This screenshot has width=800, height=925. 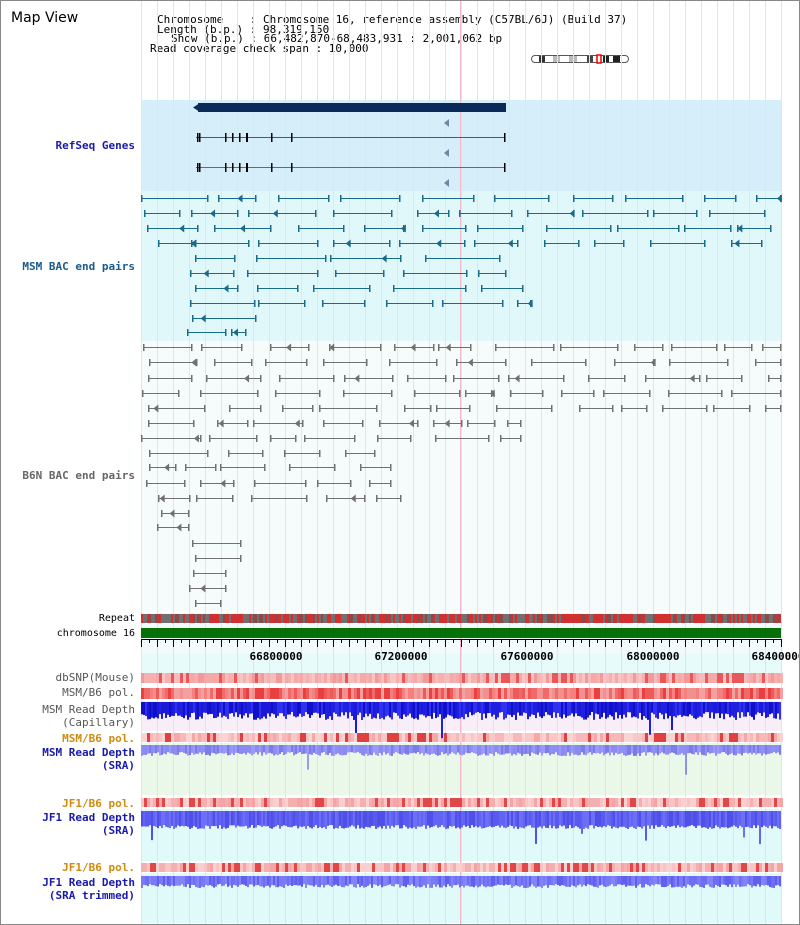 I want to click on msm-bac-pair-arrow, so click(x=236, y=332).